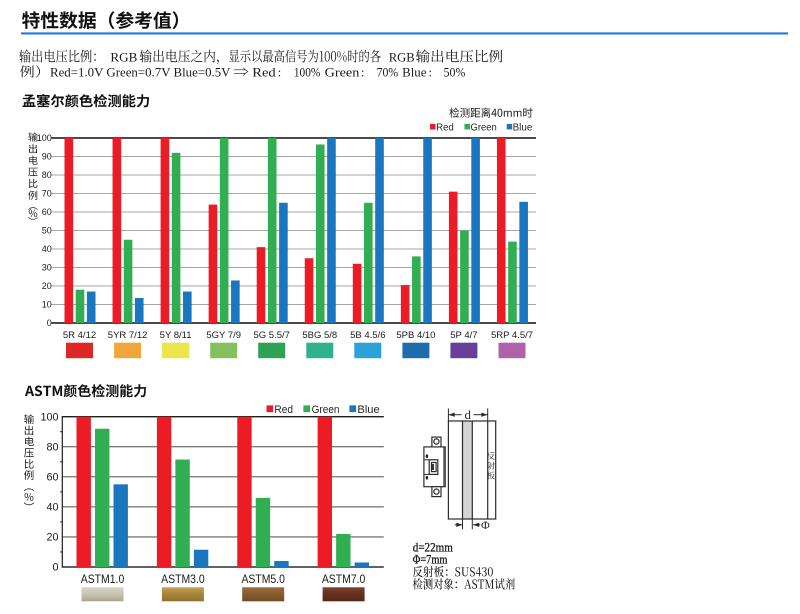  Describe the element at coordinates (455, 71) in the screenshot. I see `svg-text: 50%` at that location.